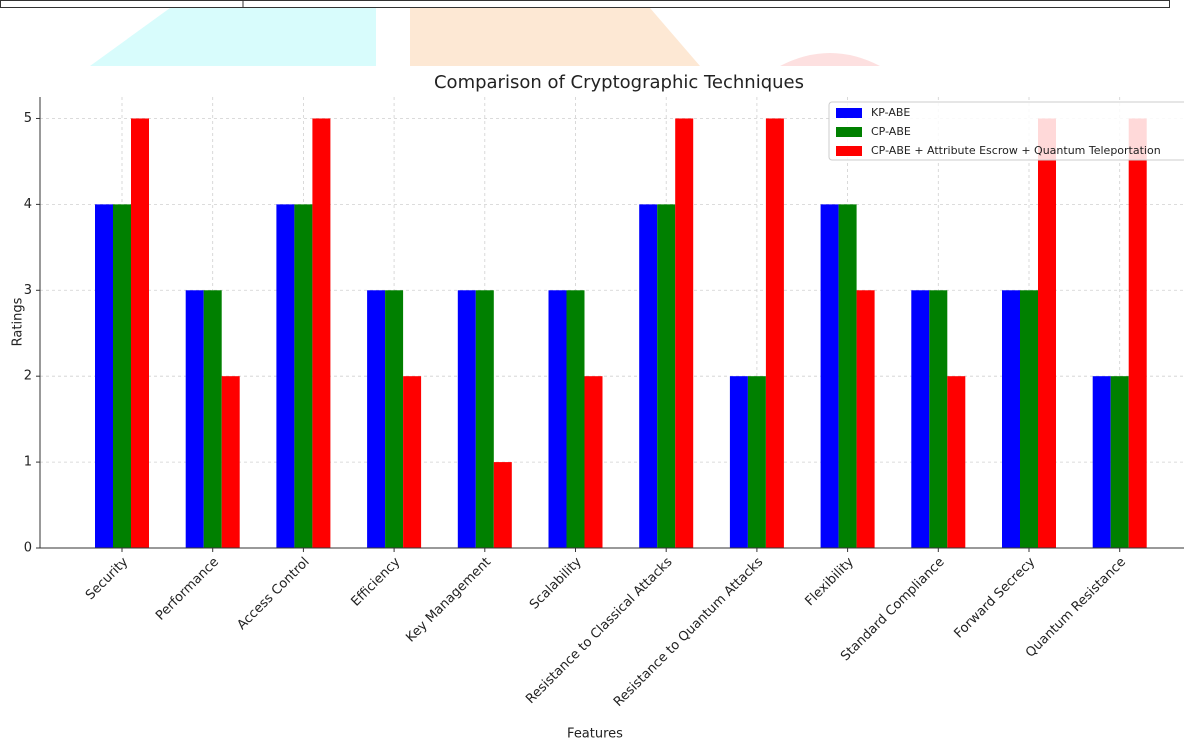 This screenshot has width=1184, height=742. I want to click on pink-shape, so click(830, 59).